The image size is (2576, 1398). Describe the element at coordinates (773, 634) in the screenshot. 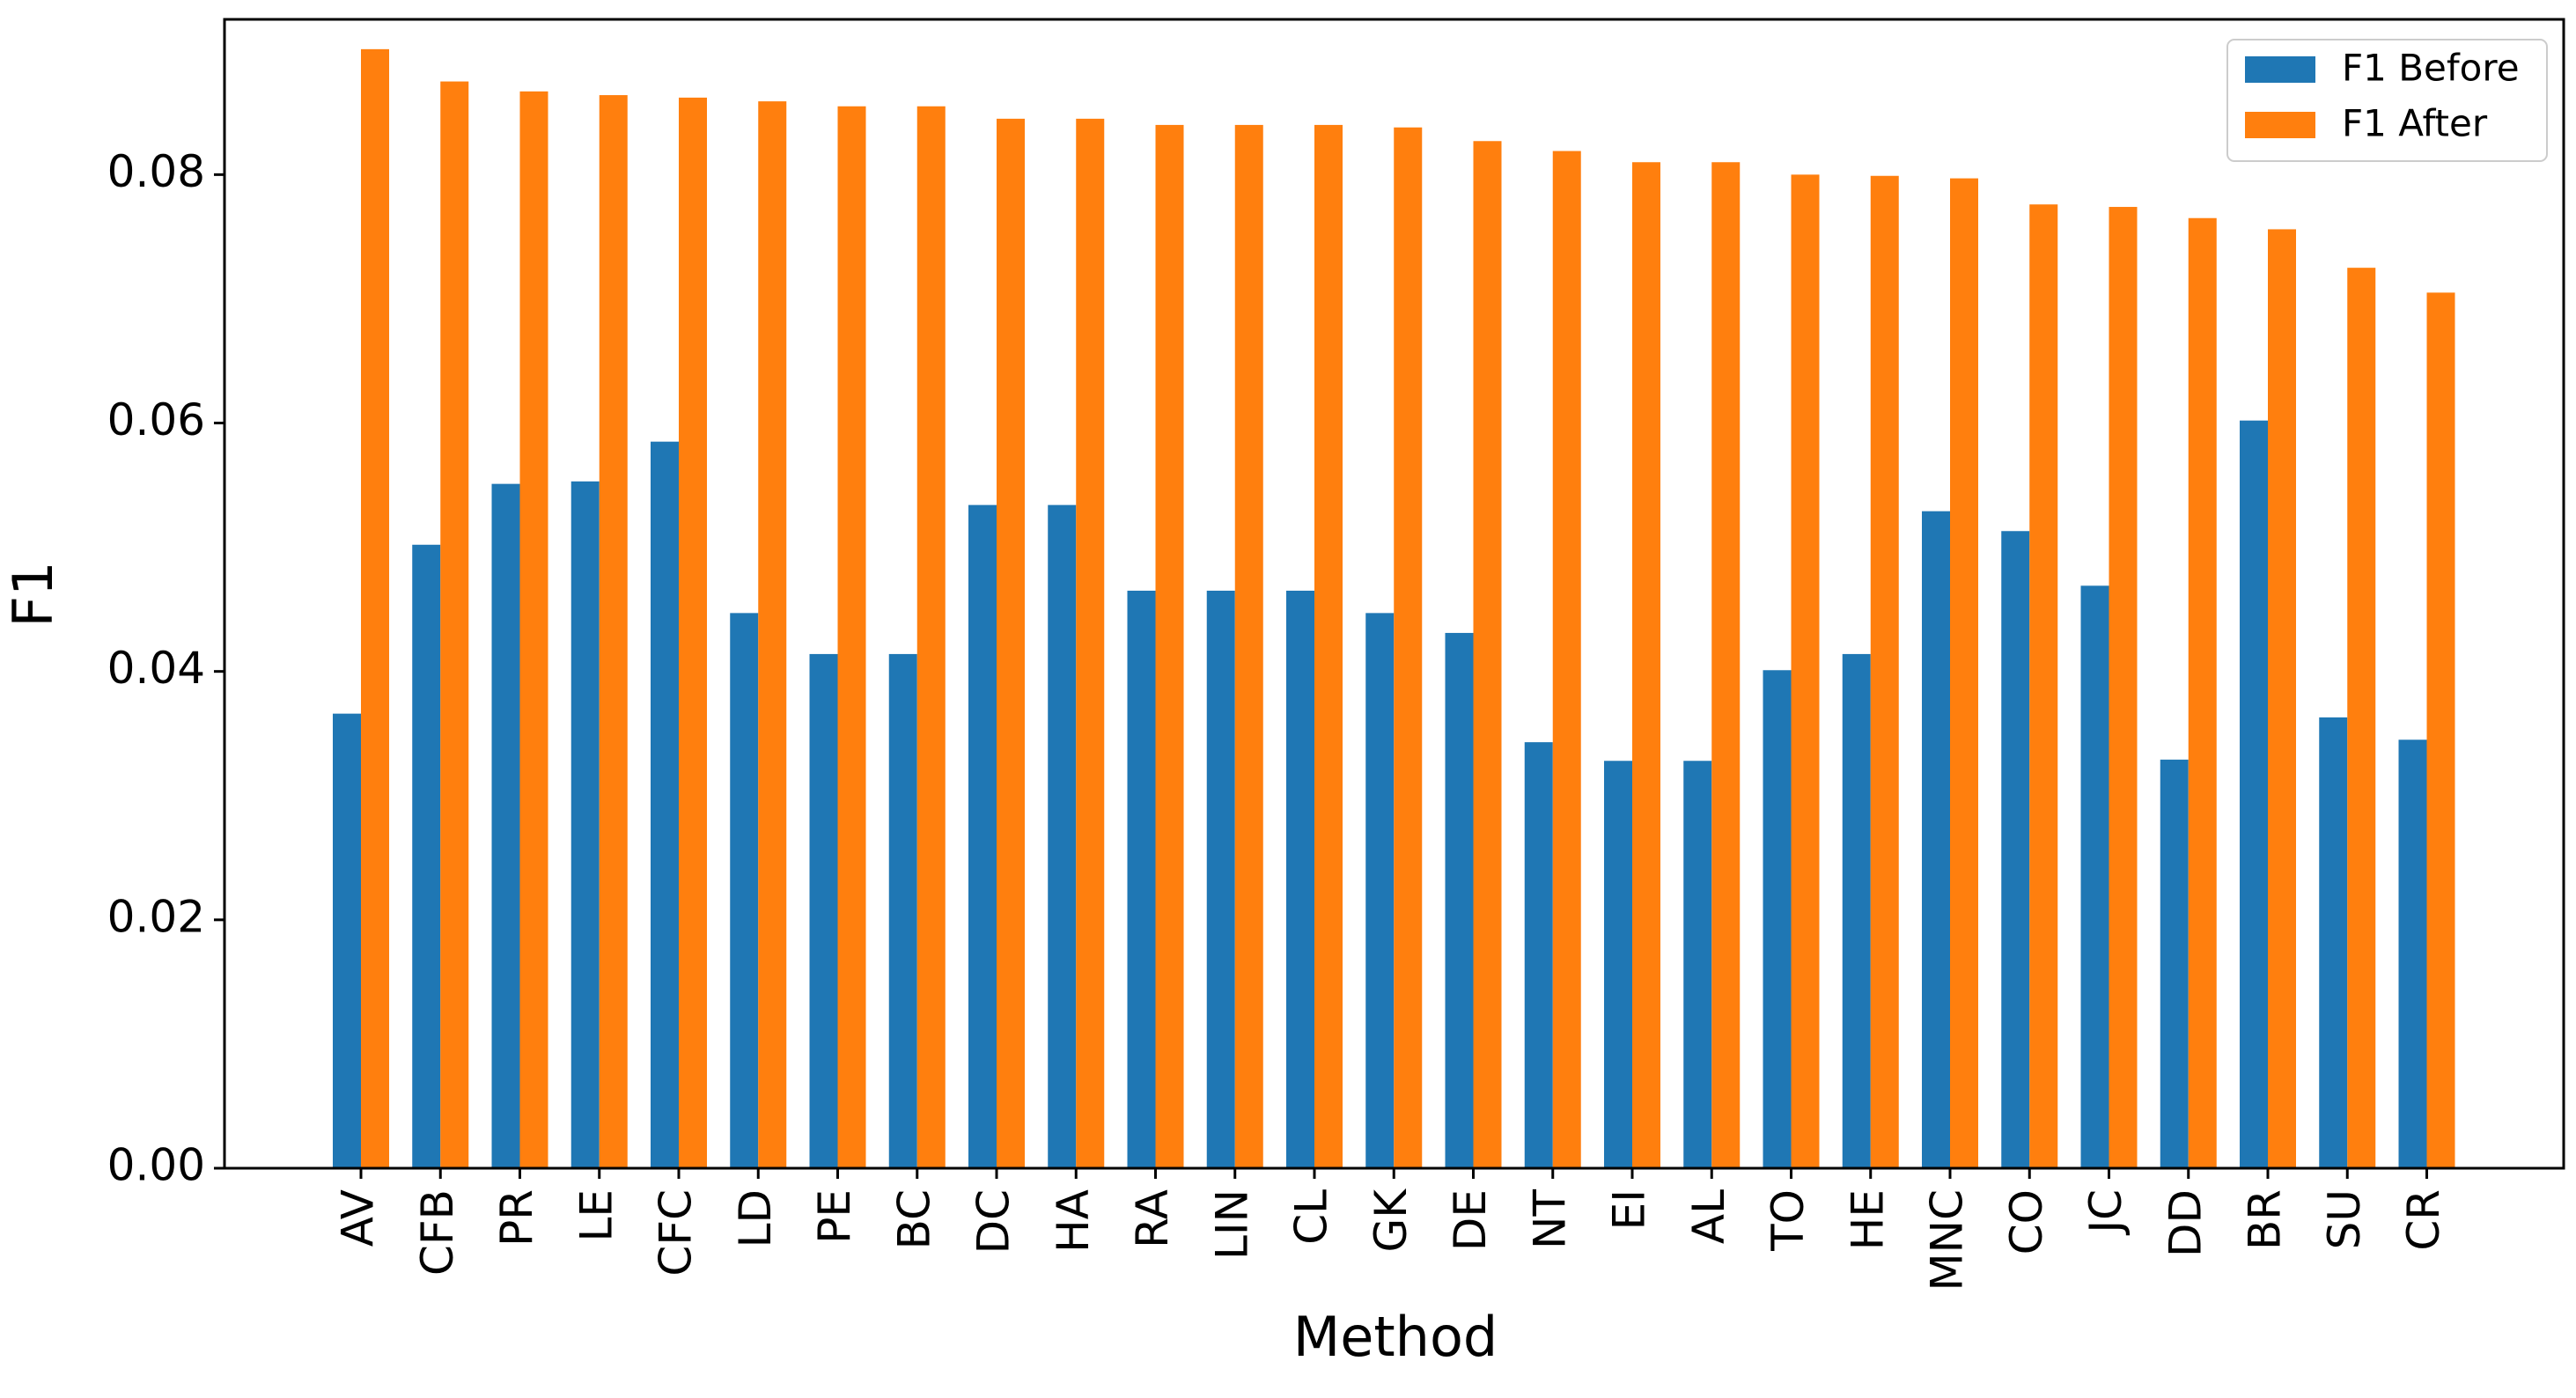

I see `bar-f1-after-ld` at that location.